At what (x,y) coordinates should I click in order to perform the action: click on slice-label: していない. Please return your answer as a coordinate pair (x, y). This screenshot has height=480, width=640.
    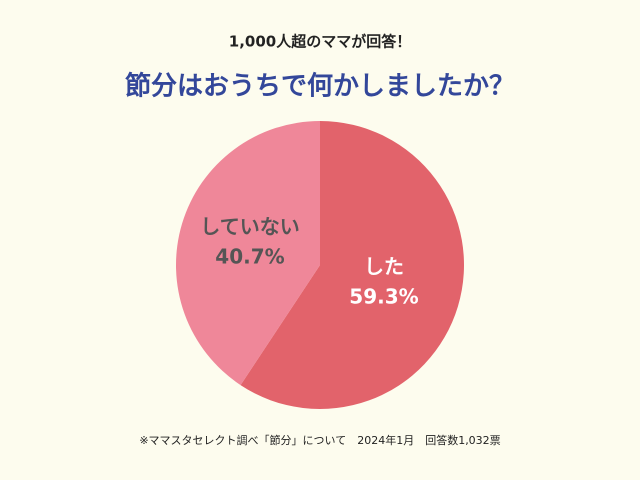
    Looking at the image, I should click on (249, 227).